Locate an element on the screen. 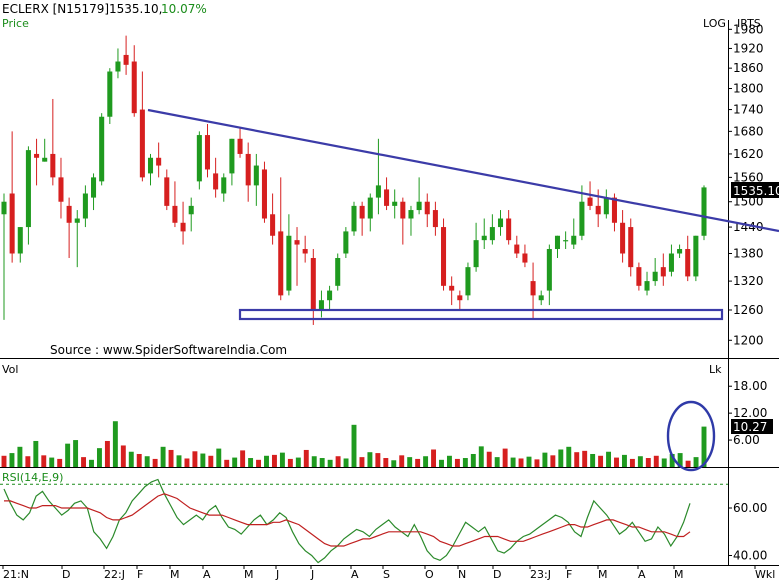 The height and width of the screenshot is (581, 779). x-axis: 21:N D 22:J F M A M J J A S O N D 23:J F M A M Wkl is located at coordinates (388, 573).